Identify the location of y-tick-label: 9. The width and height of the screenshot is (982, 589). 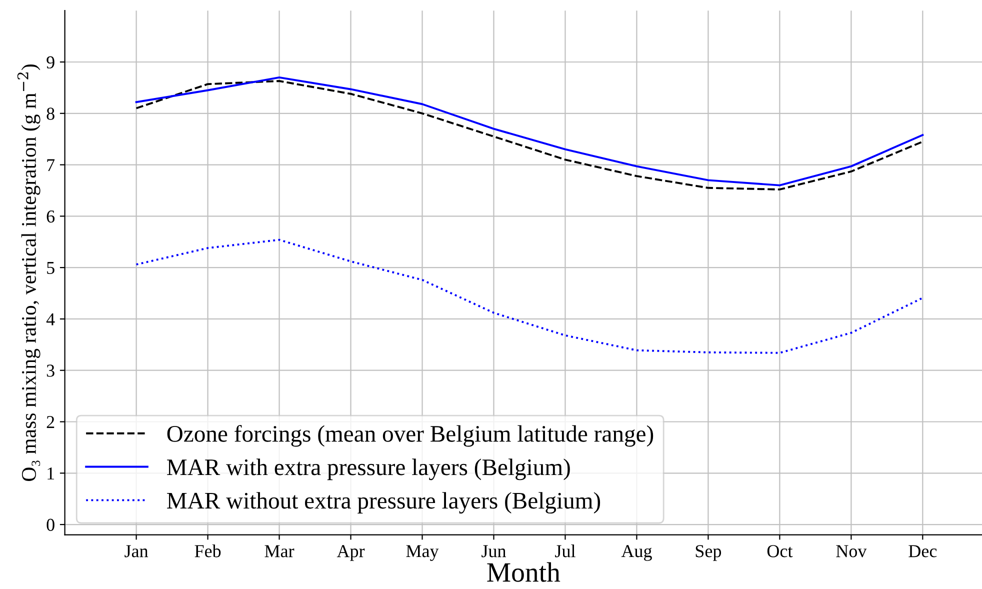
(50, 62).